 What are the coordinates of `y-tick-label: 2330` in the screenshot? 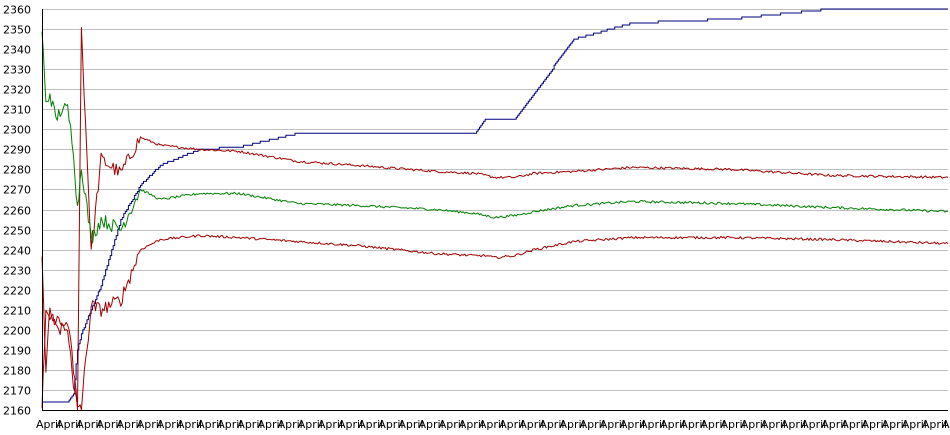 It's located at (17, 70).